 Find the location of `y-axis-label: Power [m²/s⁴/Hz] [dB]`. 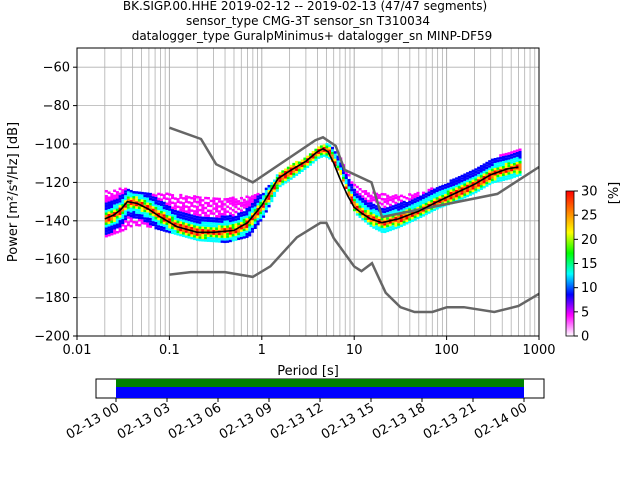

y-axis-label: Power [m²/s⁴/Hz] [dB] is located at coordinates (13, 192).